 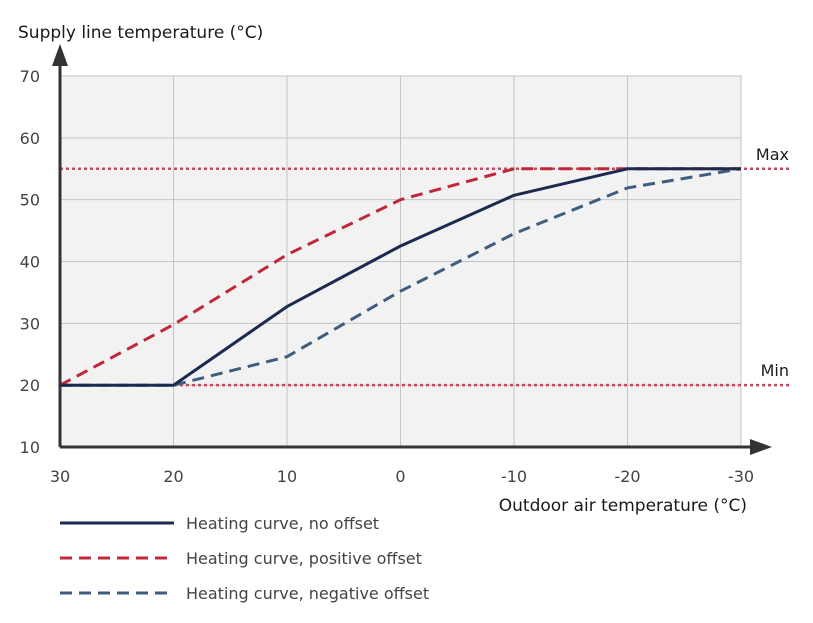 I want to click on y-tick-labels: 10 20 30 40 50 60 70, so click(x=30, y=262).